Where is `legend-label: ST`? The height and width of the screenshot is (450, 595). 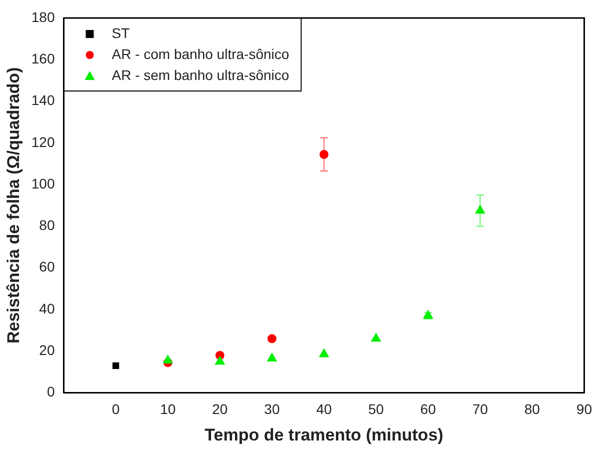
legend-label: ST is located at coordinates (121, 32).